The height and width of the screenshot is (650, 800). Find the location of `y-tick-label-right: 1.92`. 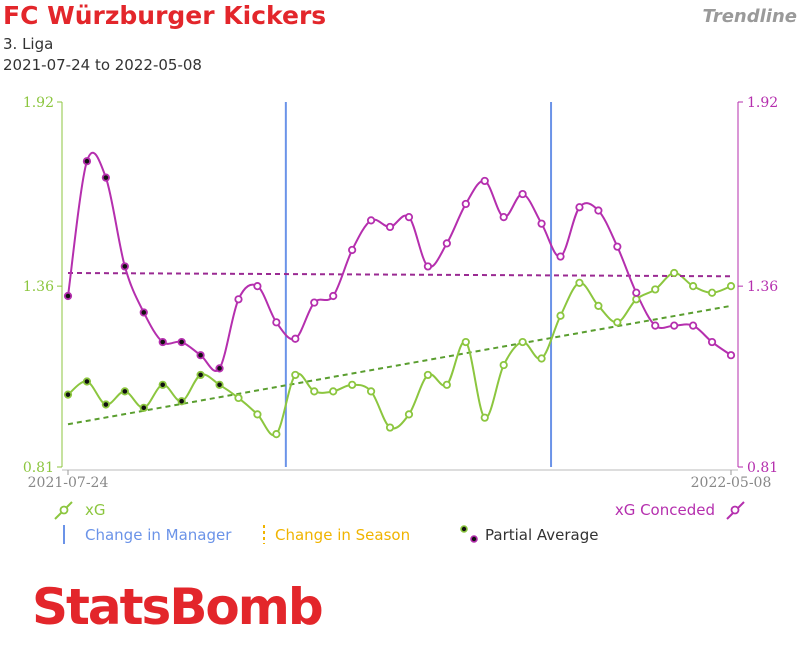

y-tick-label-right: 1.92 is located at coordinates (762, 103).